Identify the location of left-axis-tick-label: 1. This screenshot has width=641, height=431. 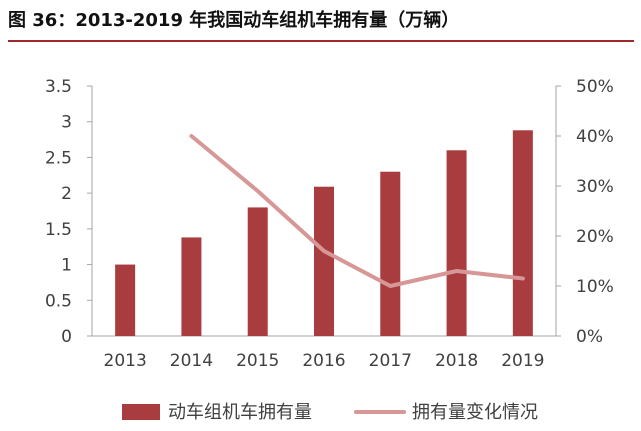
(66, 266).